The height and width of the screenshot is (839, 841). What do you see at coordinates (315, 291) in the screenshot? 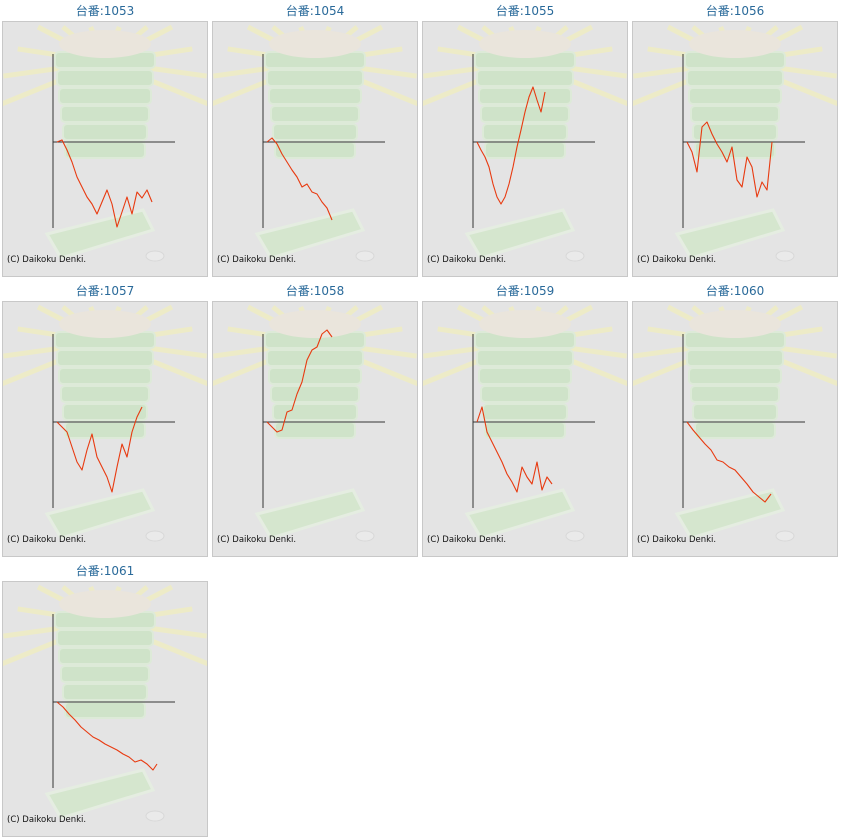
I see `machine-number-link: 台番:1058` at bounding box center [315, 291].